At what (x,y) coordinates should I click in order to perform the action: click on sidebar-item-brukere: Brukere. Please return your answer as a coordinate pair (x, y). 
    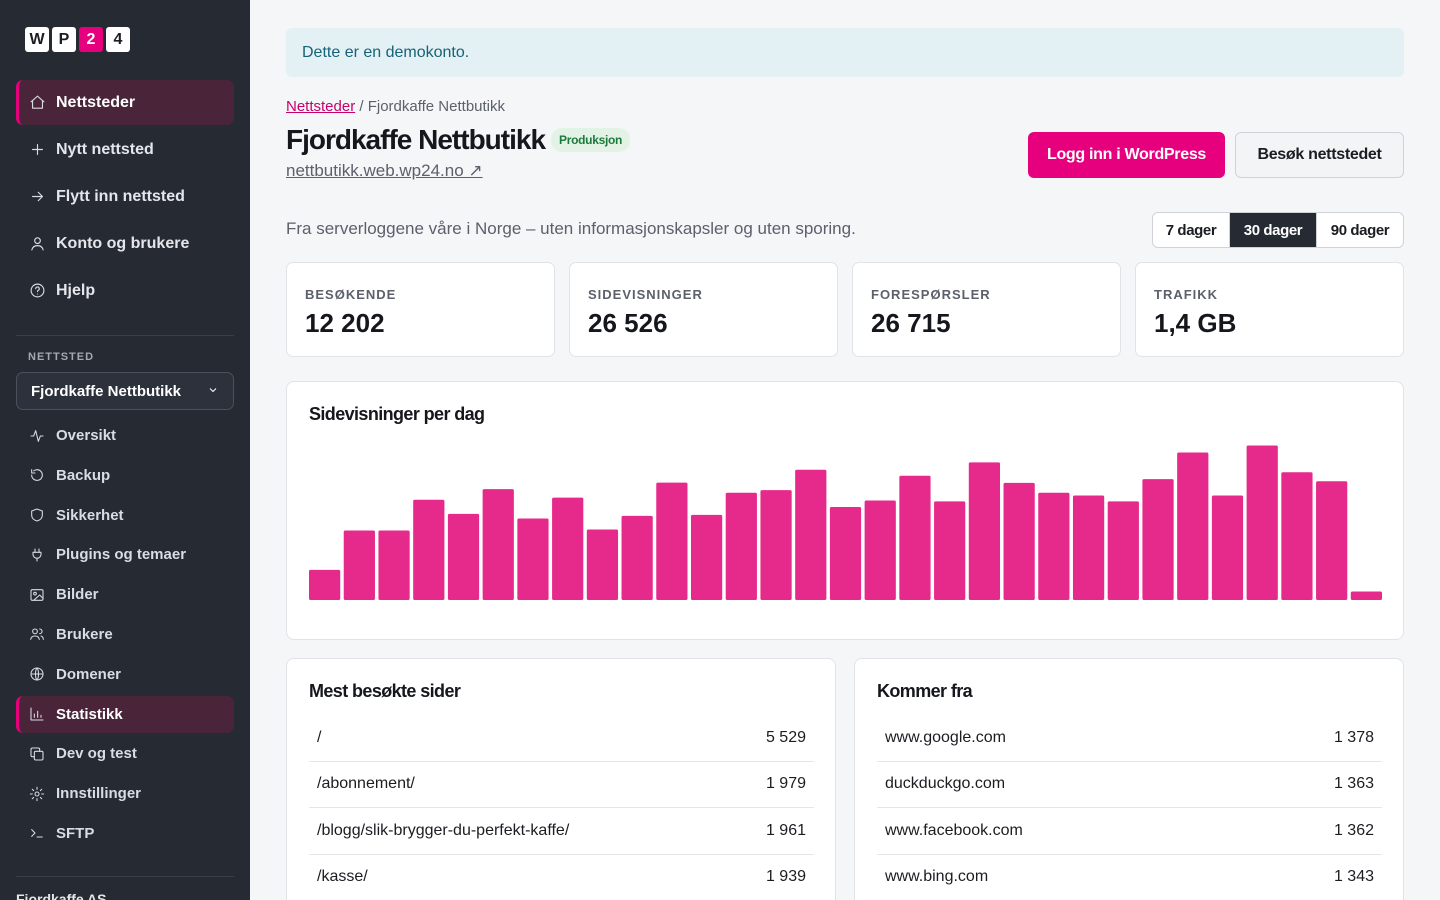
    Looking at the image, I should click on (125, 634).